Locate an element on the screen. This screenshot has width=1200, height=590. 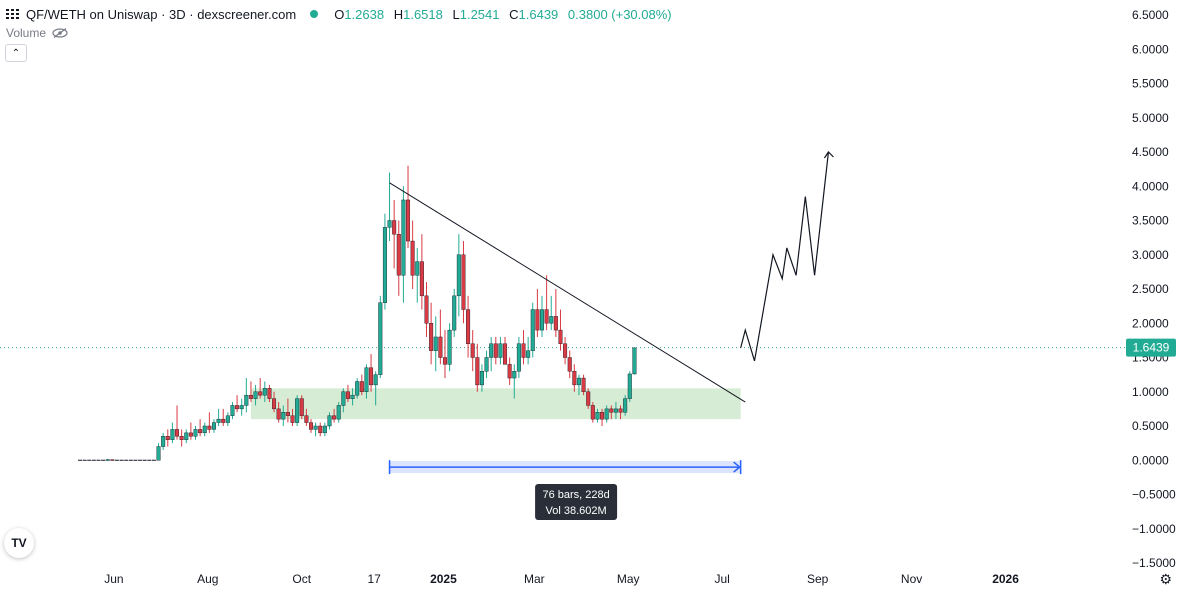
tradingview-logo-text: TV is located at coordinates (19, 543).